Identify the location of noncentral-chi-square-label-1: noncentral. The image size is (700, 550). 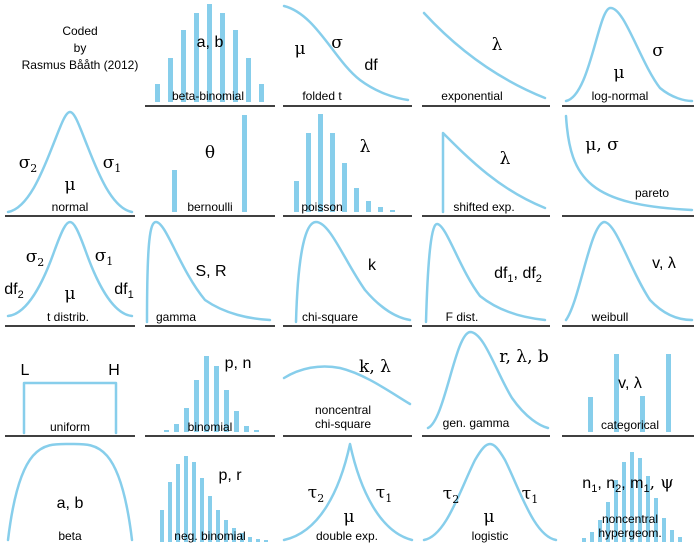
(343, 410).